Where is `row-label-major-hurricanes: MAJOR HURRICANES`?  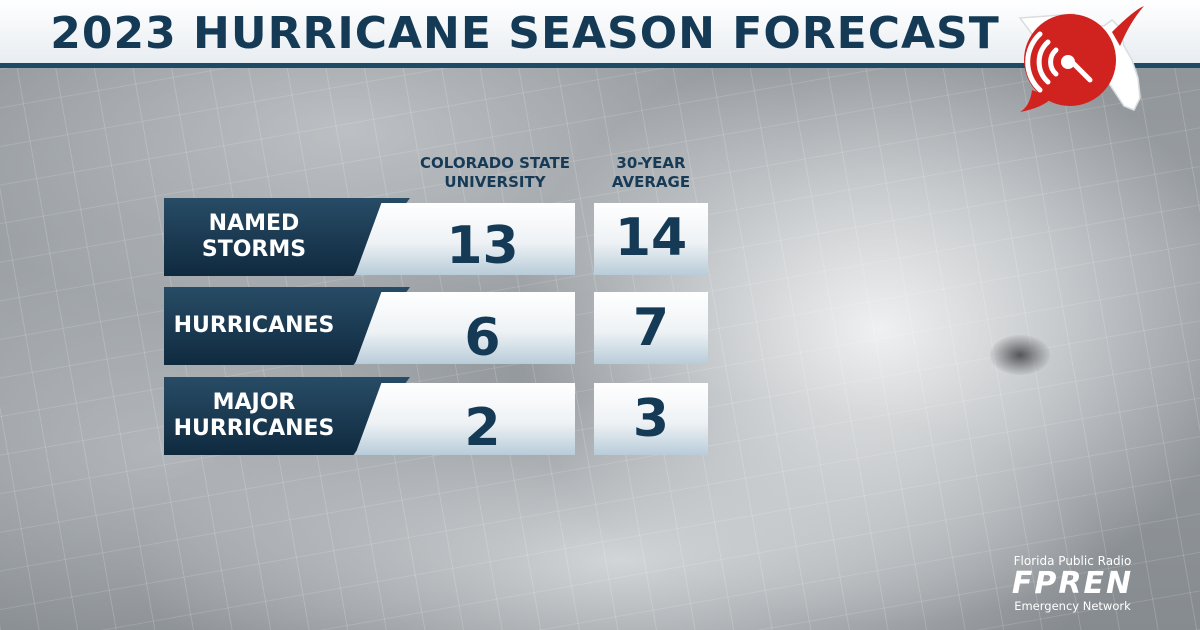 row-label-major-hurricanes: MAJOR HURRICANES is located at coordinates (254, 416).